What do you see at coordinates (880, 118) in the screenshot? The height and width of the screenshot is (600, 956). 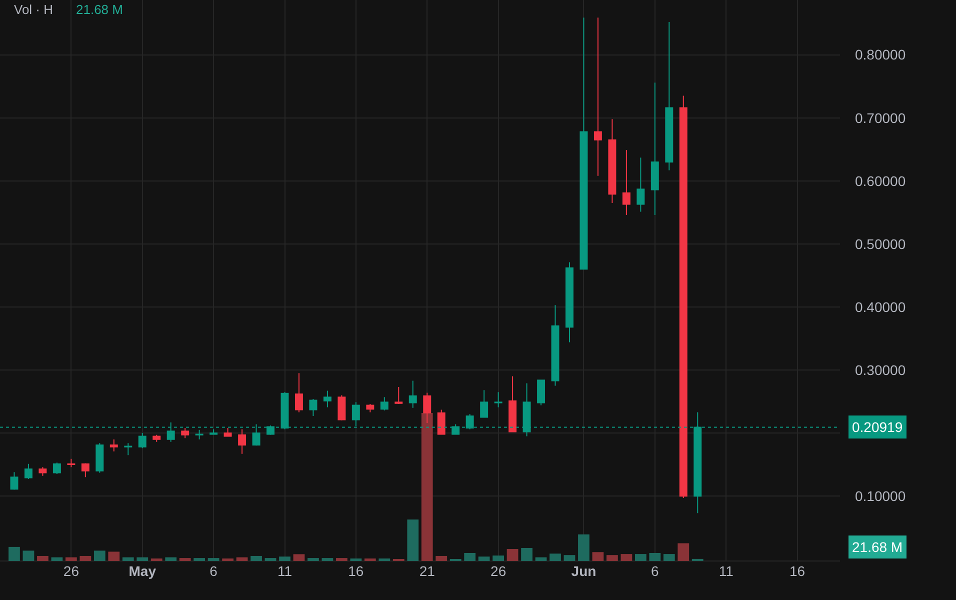 I see `y-tick-label: 0.70000` at bounding box center [880, 118].